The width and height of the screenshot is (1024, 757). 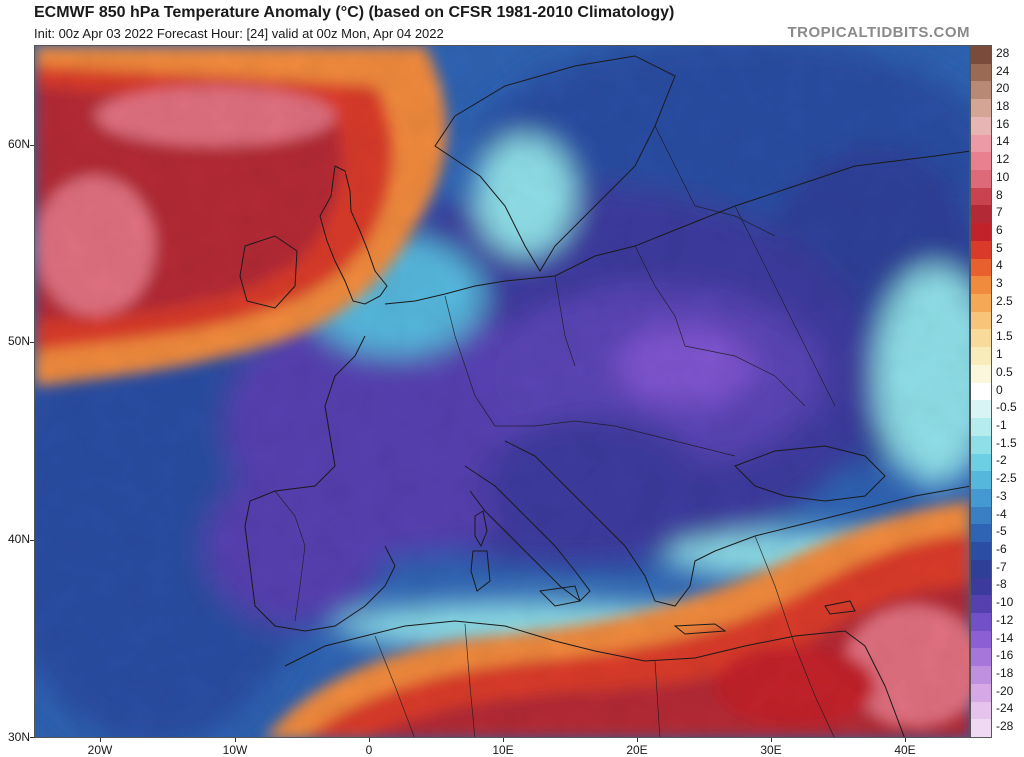 What do you see at coordinates (18, 737) in the screenshot?
I see `lat-label-30n: 30N` at bounding box center [18, 737].